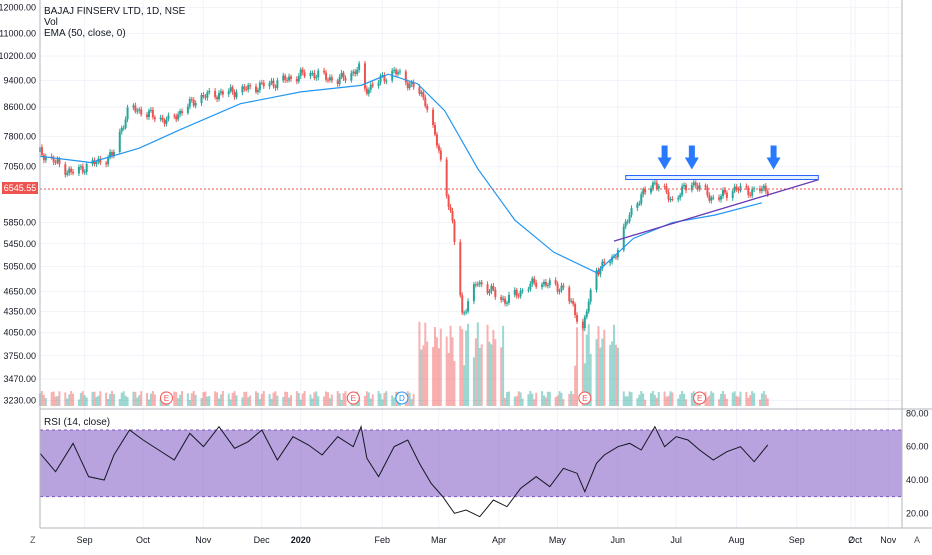  Describe the element at coordinates (558, 540) in the screenshot. I see `time-tick-label: May` at that location.